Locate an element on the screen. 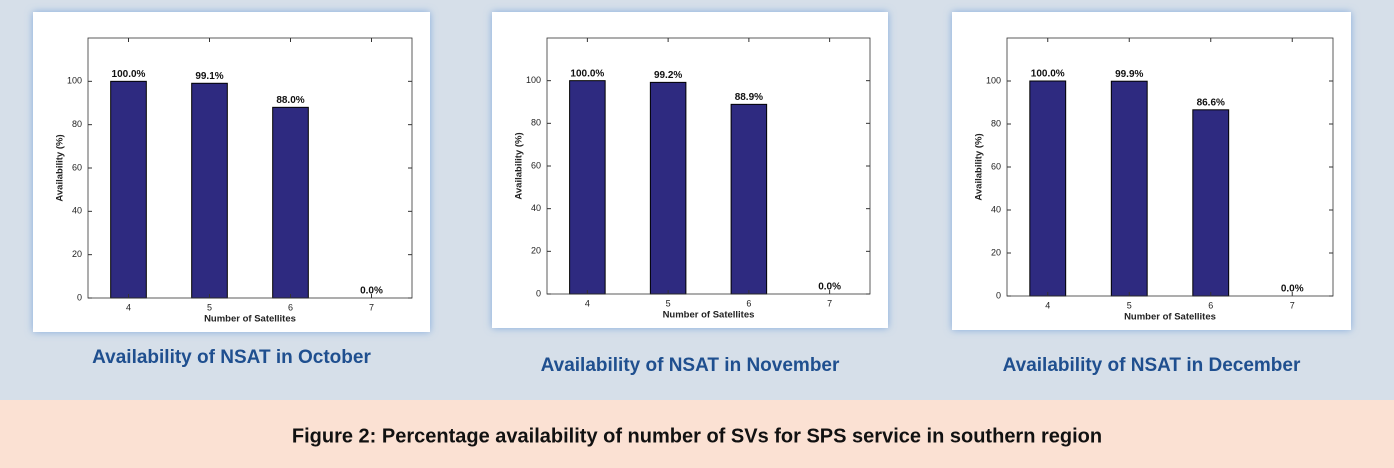 The image size is (1394, 468). chart-title: Availability of NSAT in December is located at coordinates (1152, 365).